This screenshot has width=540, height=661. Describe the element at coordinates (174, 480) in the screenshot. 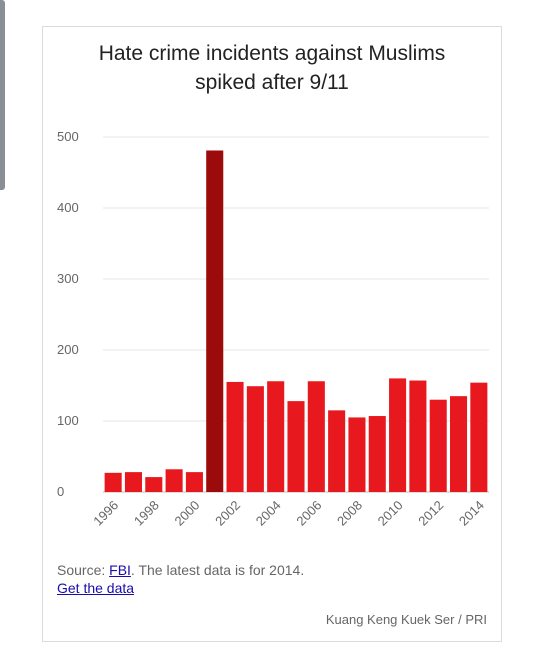

I see `bar-1999` at that location.